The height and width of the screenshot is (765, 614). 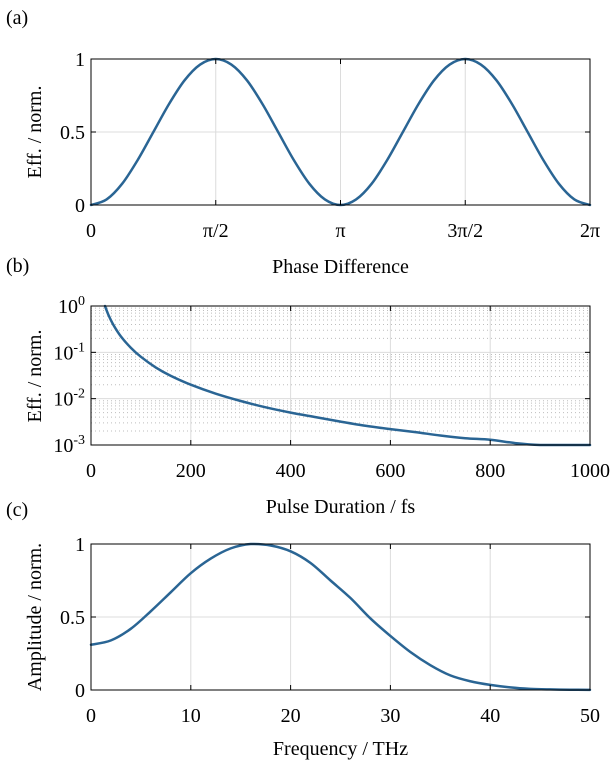 What do you see at coordinates (80, 206) in the screenshot?
I see `panel-a-y-tick-label: 0` at bounding box center [80, 206].